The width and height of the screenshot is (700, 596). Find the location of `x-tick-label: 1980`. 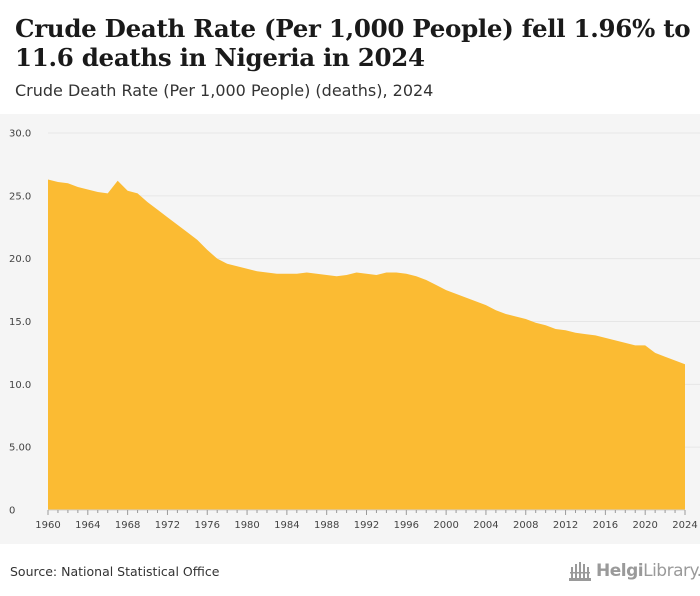

x-tick-label: 1980 is located at coordinates (246, 525).